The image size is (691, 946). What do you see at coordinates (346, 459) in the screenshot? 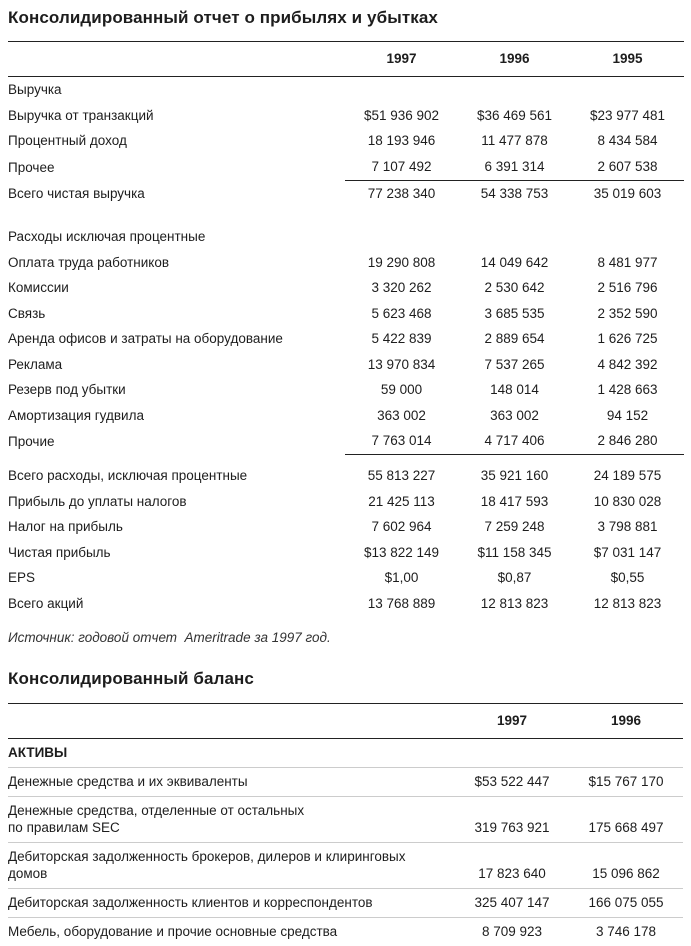
I see `spacer-cell` at bounding box center [346, 459].